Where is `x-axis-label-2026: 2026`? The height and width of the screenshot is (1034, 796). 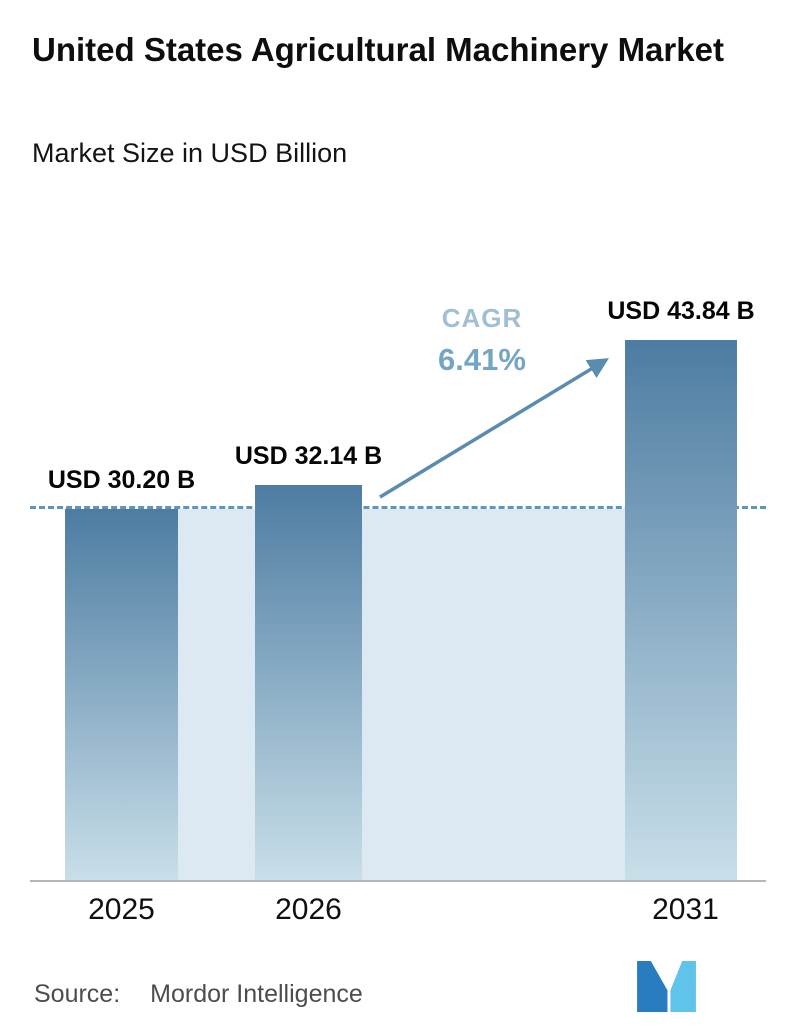
x-axis-label-2026: 2026 is located at coordinates (308, 909).